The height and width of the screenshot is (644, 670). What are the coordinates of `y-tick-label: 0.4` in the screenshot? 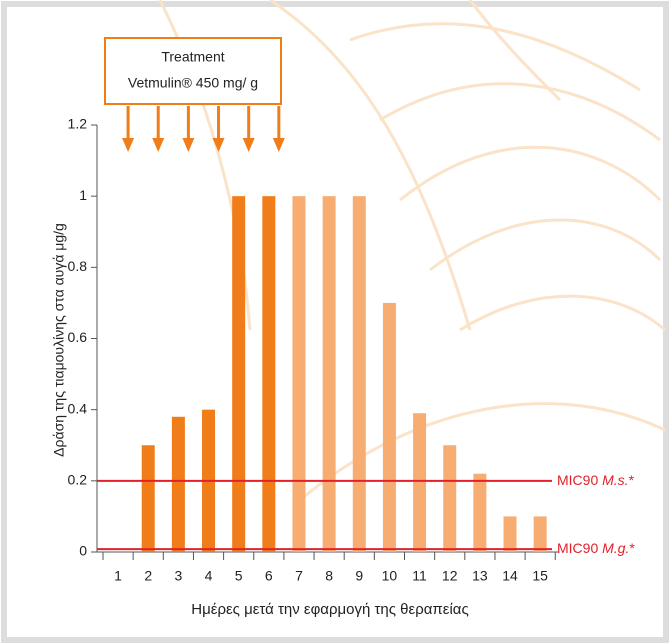 It's located at (78, 408).